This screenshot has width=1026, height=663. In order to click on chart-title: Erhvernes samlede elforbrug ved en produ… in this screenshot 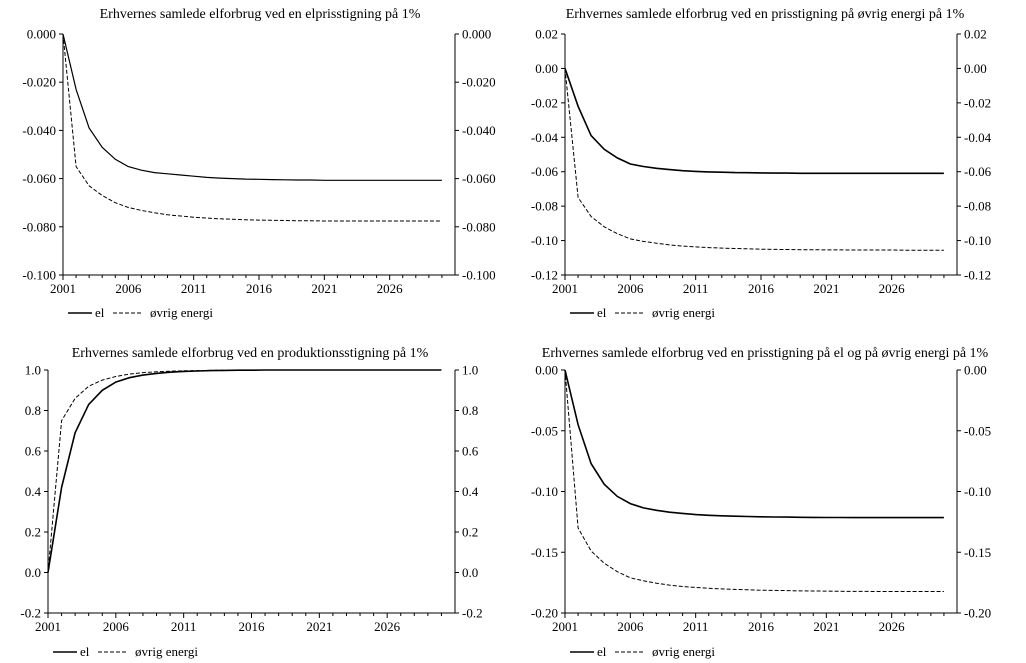, I will do `click(250, 353)`.